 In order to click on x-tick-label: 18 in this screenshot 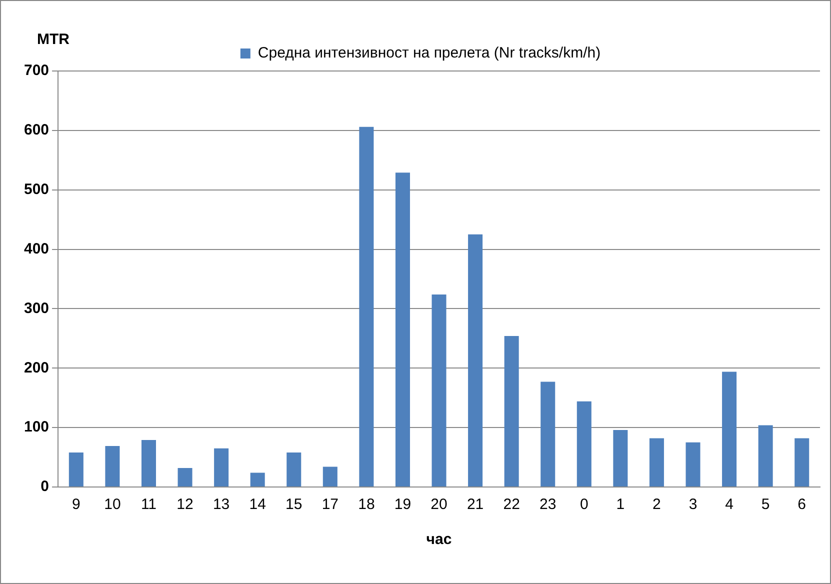, I will do `click(366, 505)`.